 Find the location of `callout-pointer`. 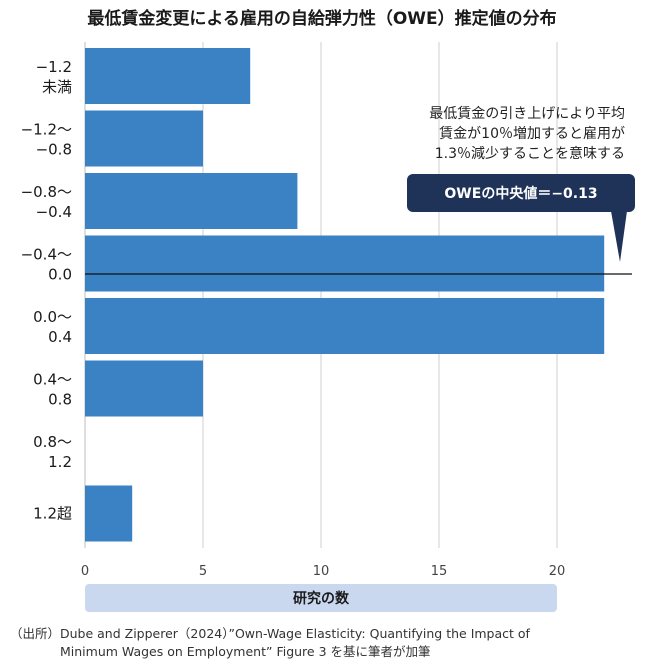

callout-pointer is located at coordinates (619, 236).